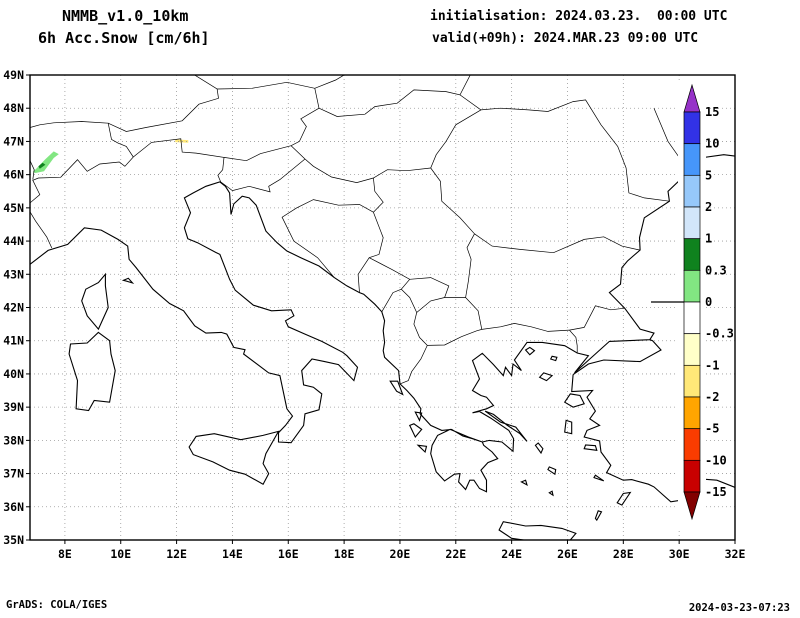  Describe the element at coordinates (692, 506) in the screenshot. I see `colorbar-arrow-bottom` at that location.